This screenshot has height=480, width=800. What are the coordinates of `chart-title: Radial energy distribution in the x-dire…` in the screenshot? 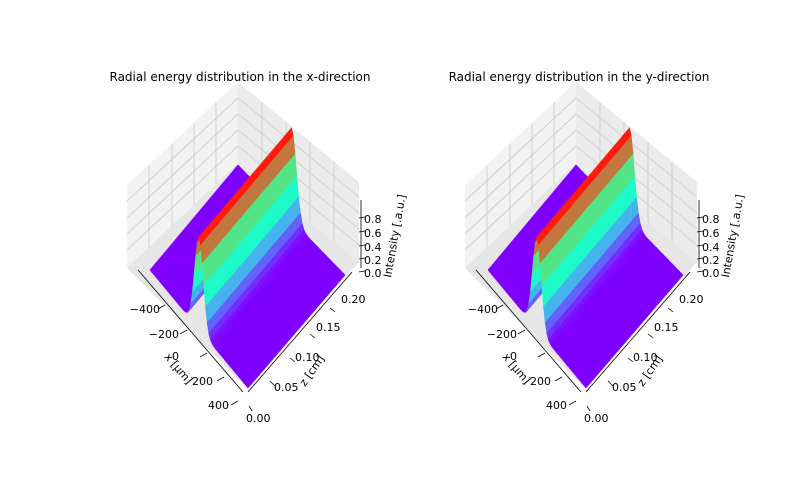 It's located at (240, 77).